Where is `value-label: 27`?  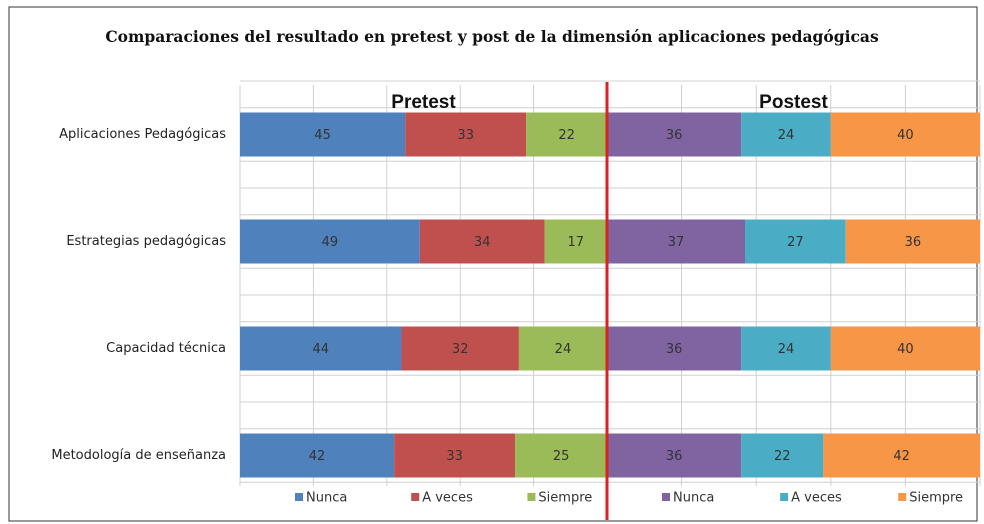
value-label: 27 is located at coordinates (795, 242).